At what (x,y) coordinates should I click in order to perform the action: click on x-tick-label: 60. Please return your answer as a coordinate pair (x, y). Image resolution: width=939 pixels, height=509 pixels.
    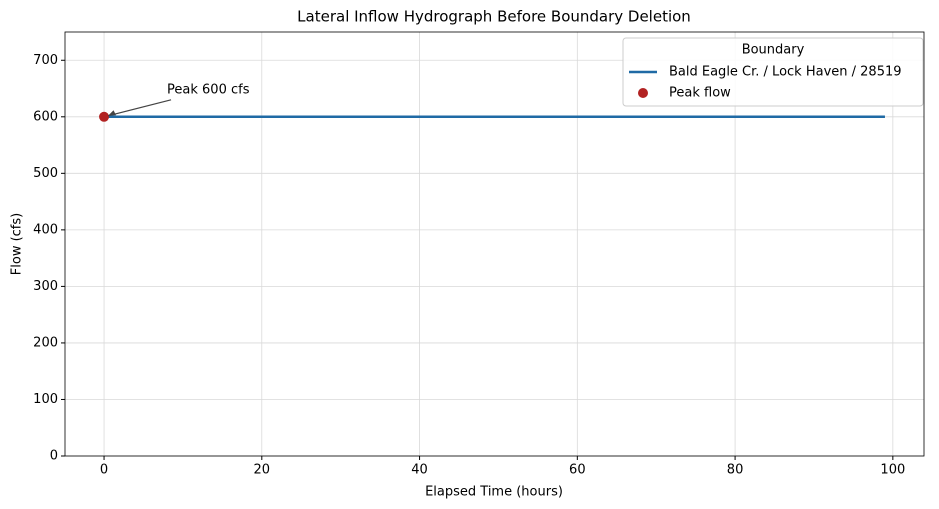
    Looking at the image, I should click on (577, 470).